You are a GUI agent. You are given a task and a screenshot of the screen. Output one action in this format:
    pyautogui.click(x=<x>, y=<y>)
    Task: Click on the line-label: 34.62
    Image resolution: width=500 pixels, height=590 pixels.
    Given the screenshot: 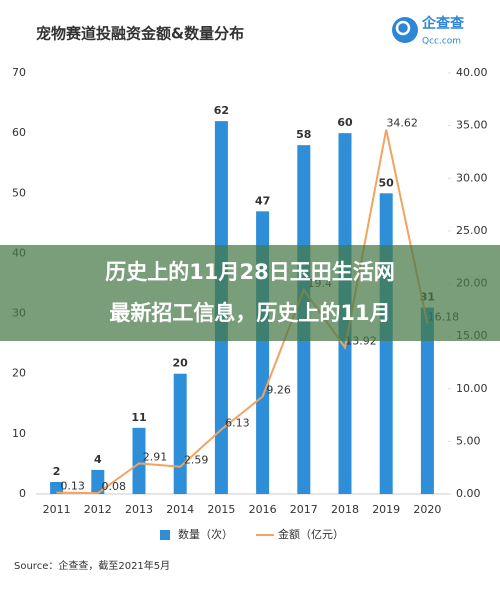 What is the action you would take?
    pyautogui.click(x=402, y=123)
    